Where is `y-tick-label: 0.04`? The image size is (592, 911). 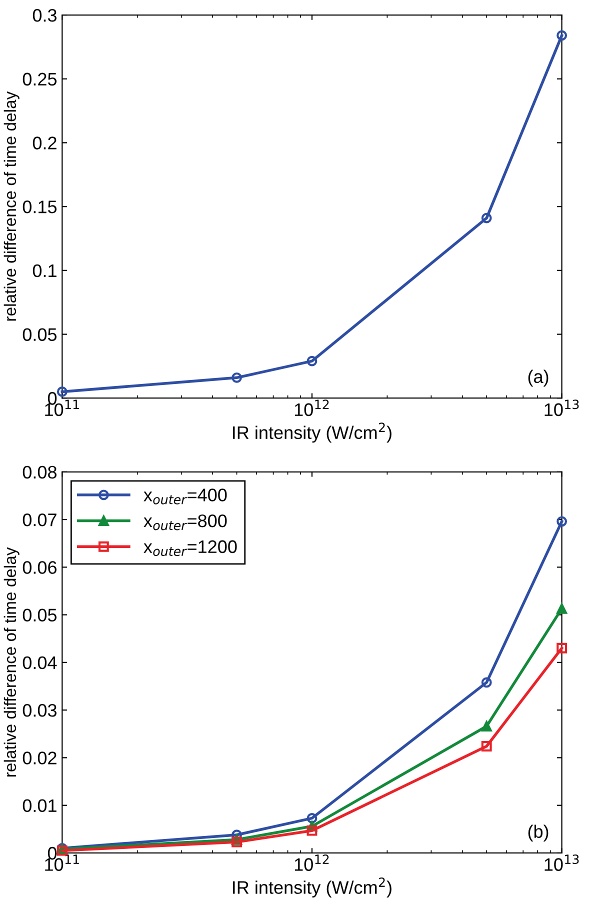 y-tick-label: 0.04 is located at coordinates (39, 663).